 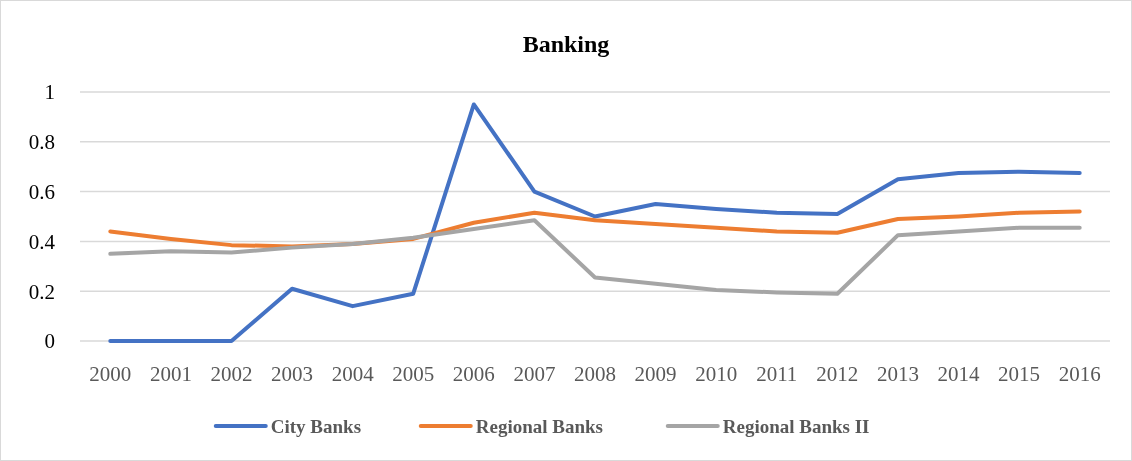 I want to click on y-tick-label: 0.2, so click(x=41, y=291).